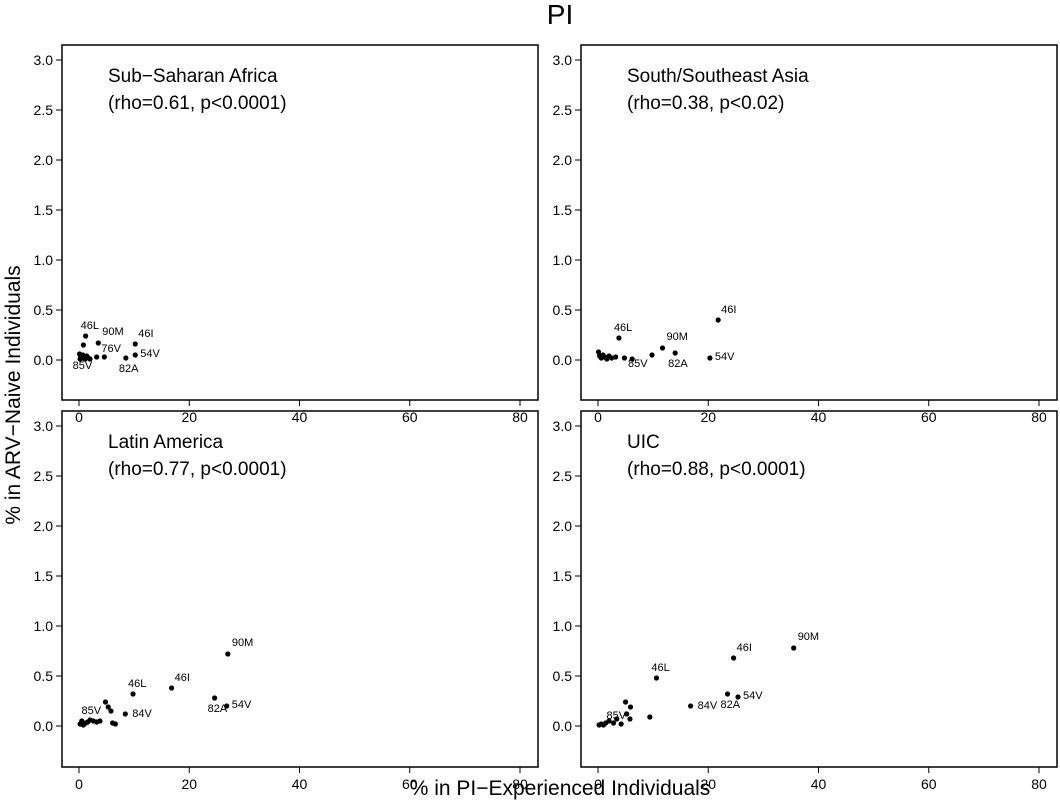 The height and width of the screenshot is (800, 1060). What do you see at coordinates (111, 349) in the screenshot?
I see `point-label: 76V` at bounding box center [111, 349].